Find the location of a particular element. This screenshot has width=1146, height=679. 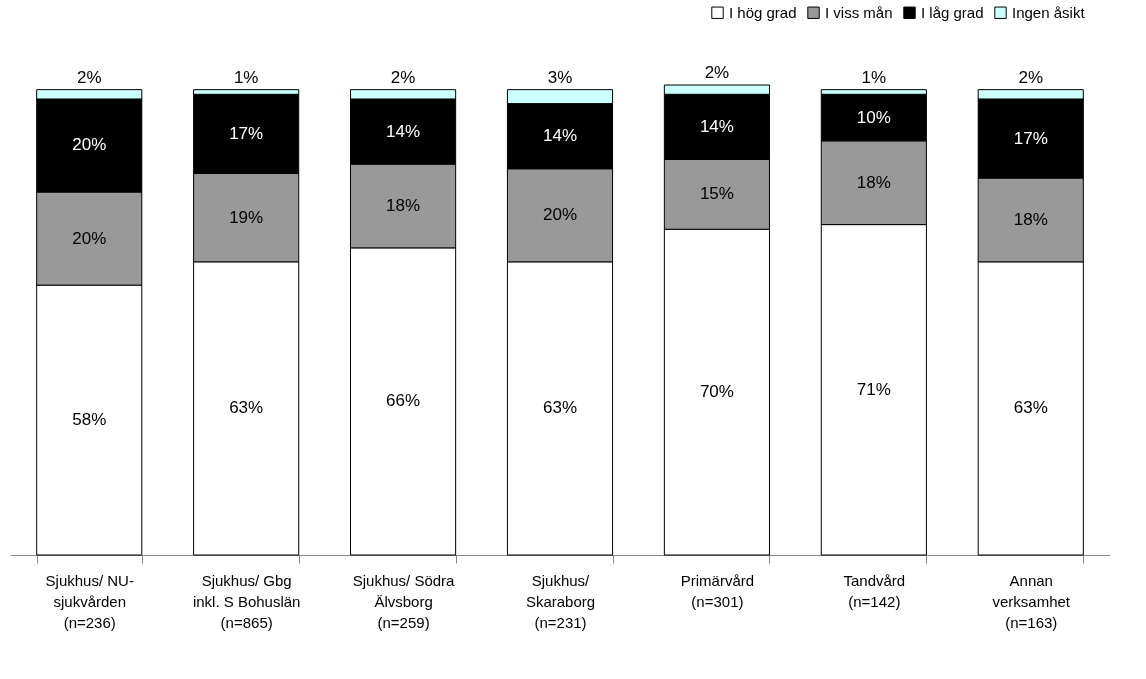

data-label: 10% is located at coordinates (873, 117).